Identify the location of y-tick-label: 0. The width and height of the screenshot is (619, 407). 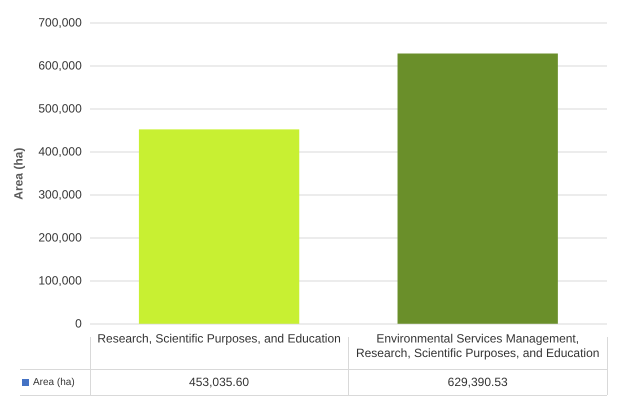
(78, 323).